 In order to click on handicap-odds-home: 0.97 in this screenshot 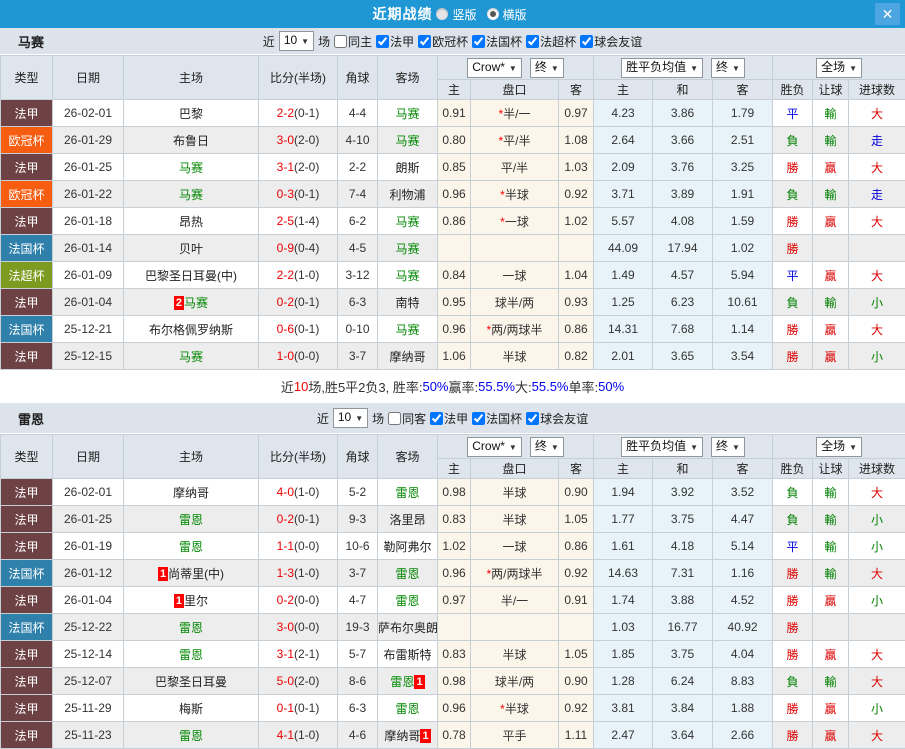, I will do `click(454, 600)`.